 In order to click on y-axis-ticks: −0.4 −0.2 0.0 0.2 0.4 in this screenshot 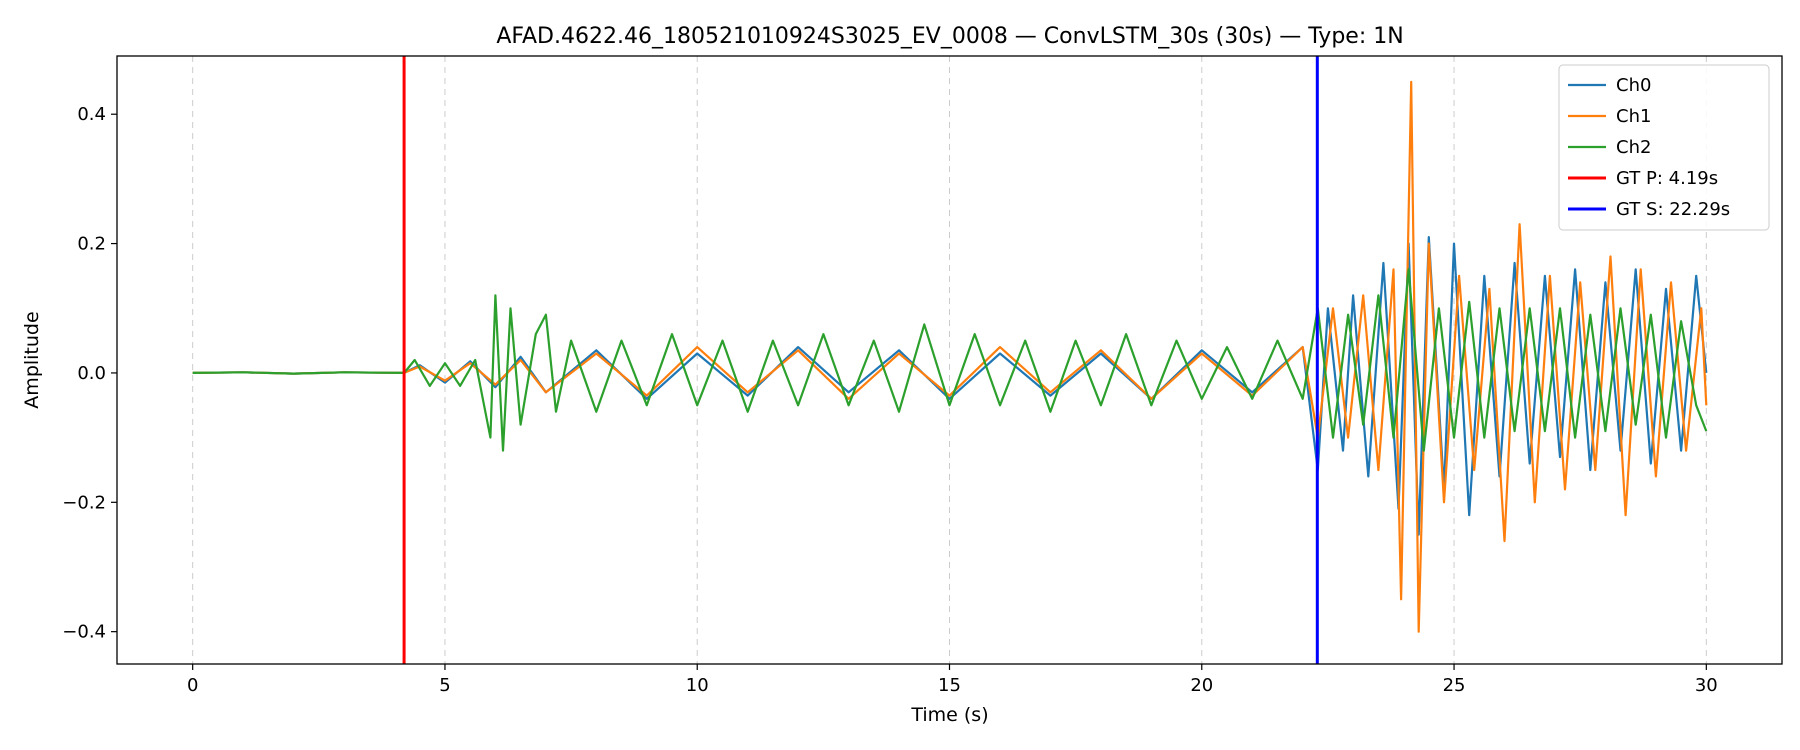, I will do `click(89, 373)`.